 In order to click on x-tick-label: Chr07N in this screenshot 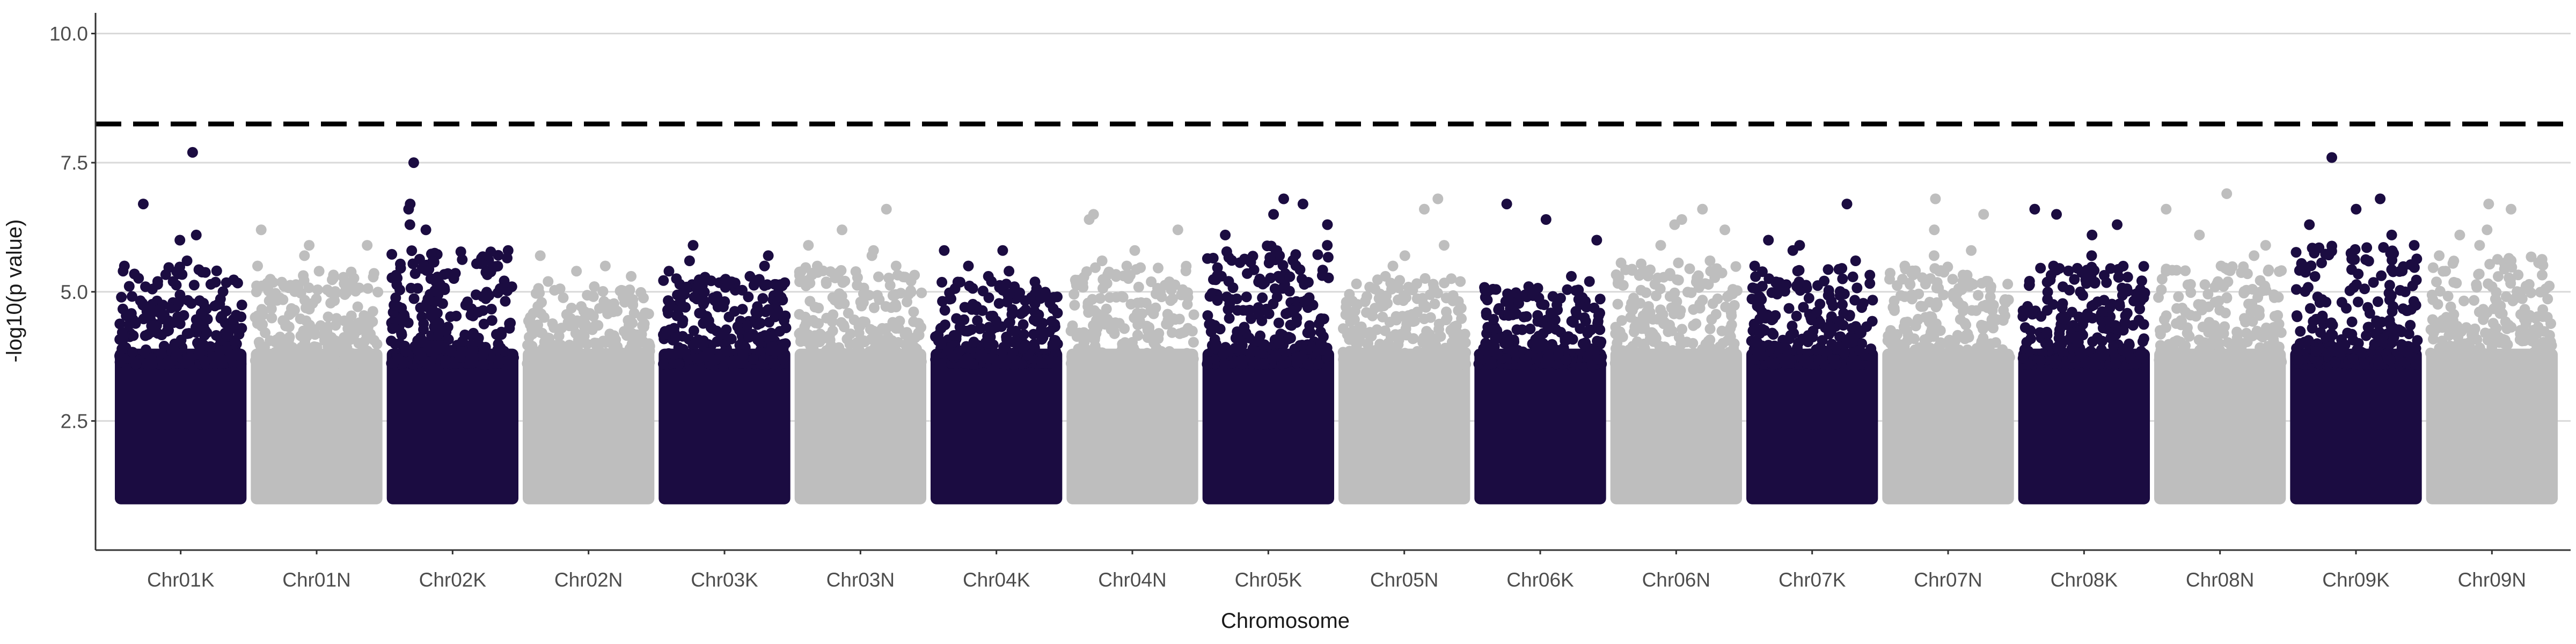, I will do `click(1948, 580)`.